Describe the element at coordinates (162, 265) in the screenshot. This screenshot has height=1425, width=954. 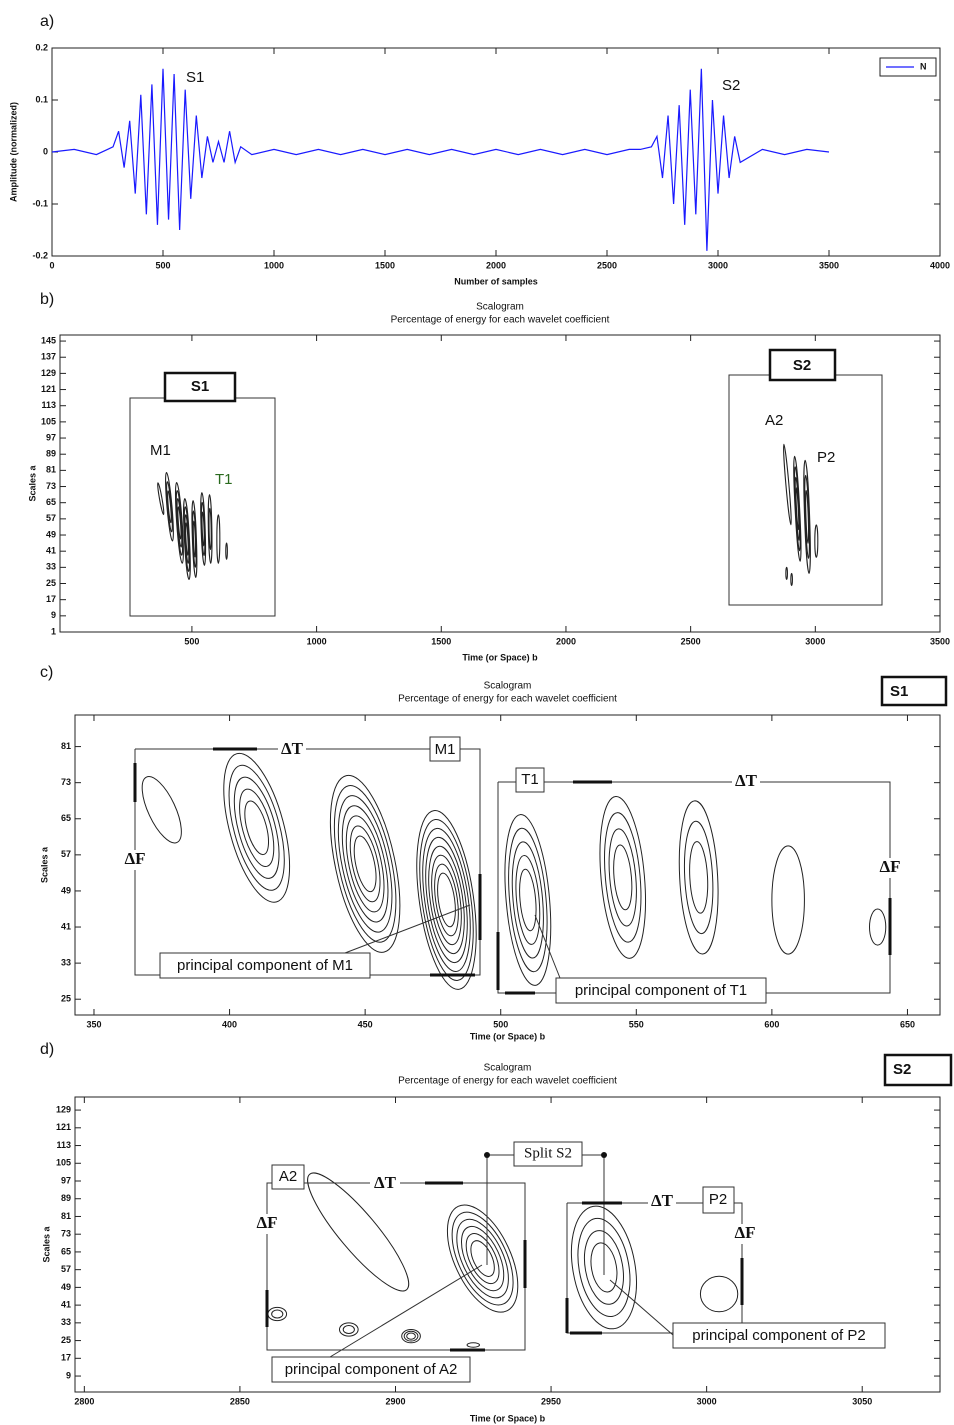
I see `x-tick-label: 500` at that location.